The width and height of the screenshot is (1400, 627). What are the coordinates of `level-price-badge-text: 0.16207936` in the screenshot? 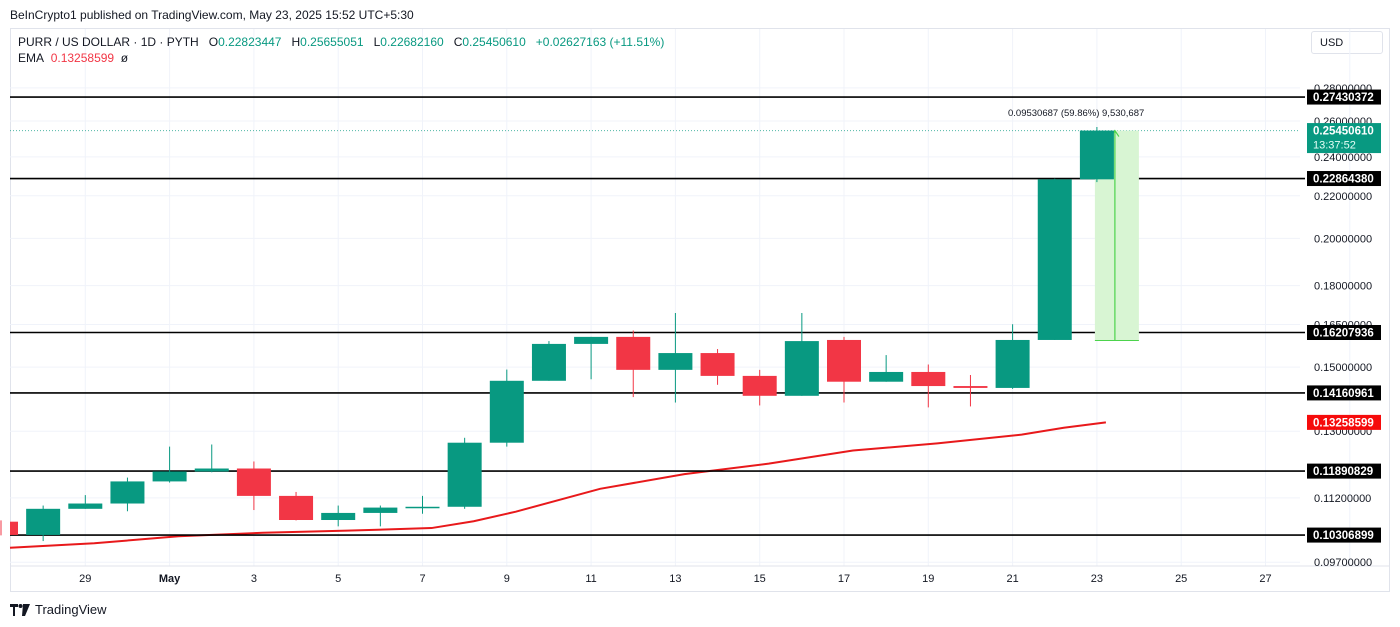 It's located at (1343, 334).